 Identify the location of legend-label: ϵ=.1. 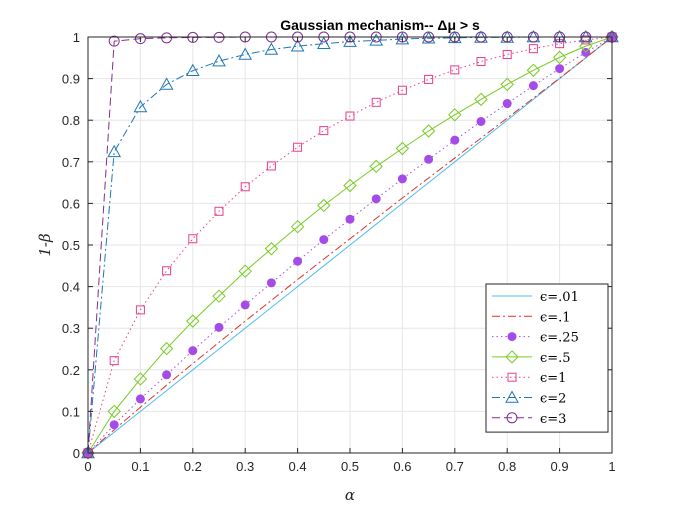
(555, 317).